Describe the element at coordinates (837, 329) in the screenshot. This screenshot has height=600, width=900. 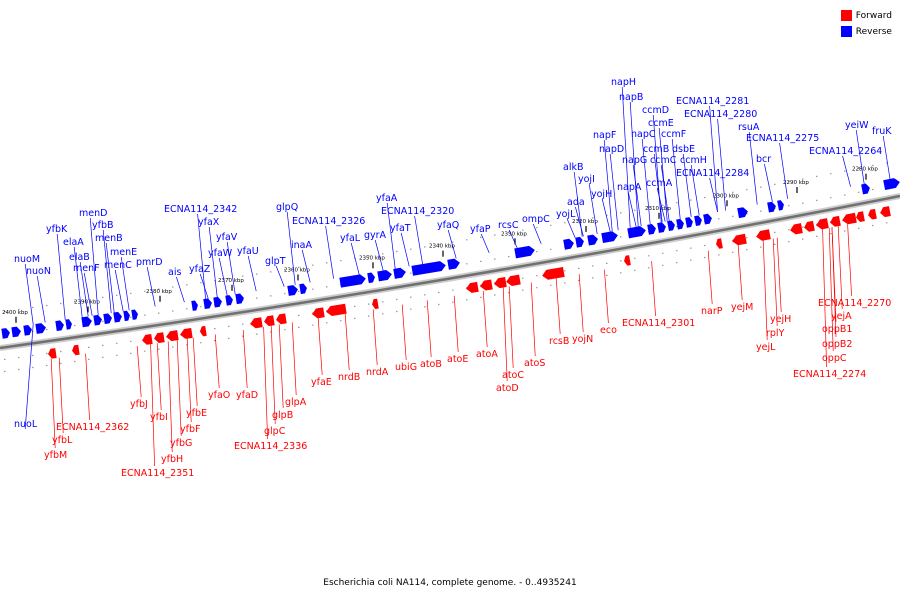
I see `forward-gene-label: oppB1` at that location.